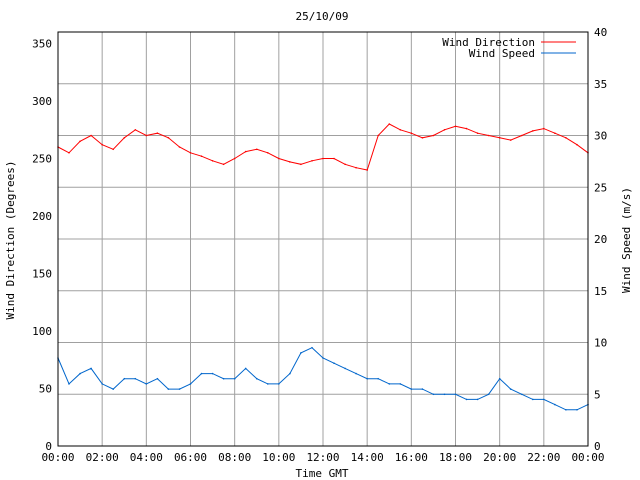  What do you see at coordinates (45, 389) in the screenshot?
I see `y-left-tick-label: 50` at bounding box center [45, 389].